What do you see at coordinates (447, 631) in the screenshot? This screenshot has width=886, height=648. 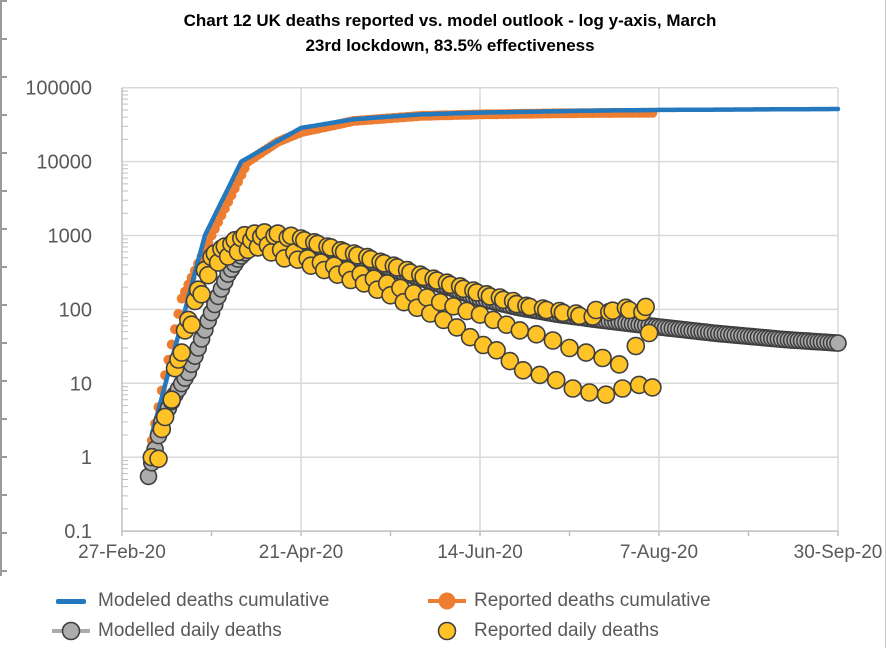 I see `legend-marker-yellow-circle` at bounding box center [447, 631].